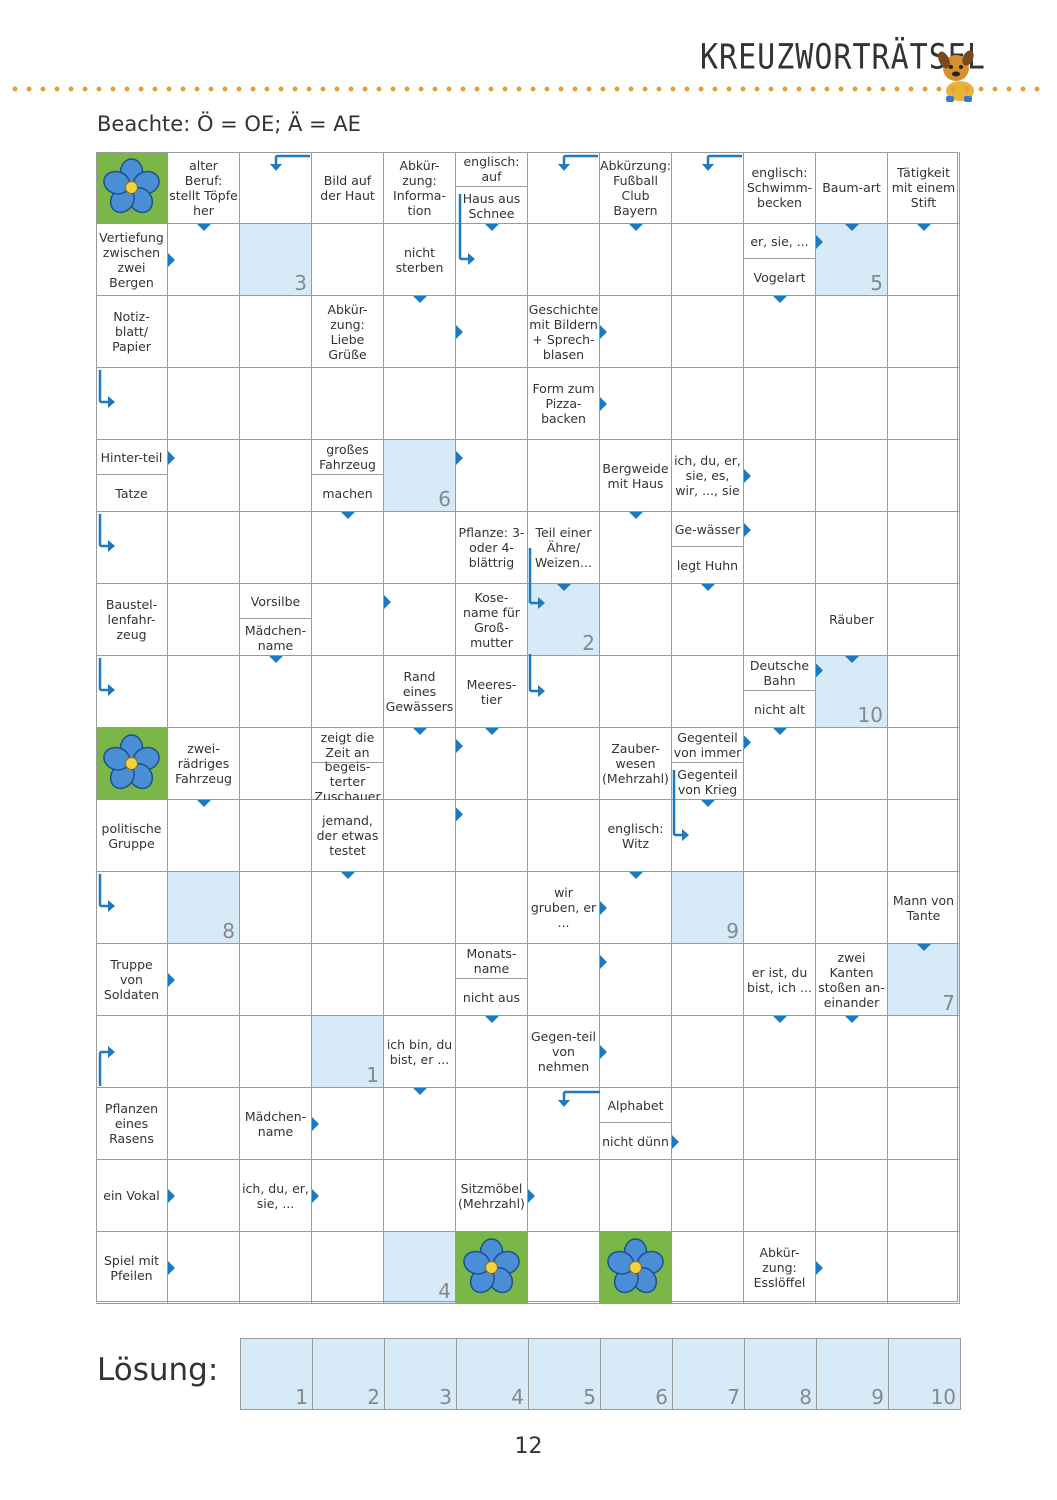 The image size is (1057, 1500). What do you see at coordinates (419, 475) in the screenshot?
I see `solution-cell: 6` at bounding box center [419, 475].